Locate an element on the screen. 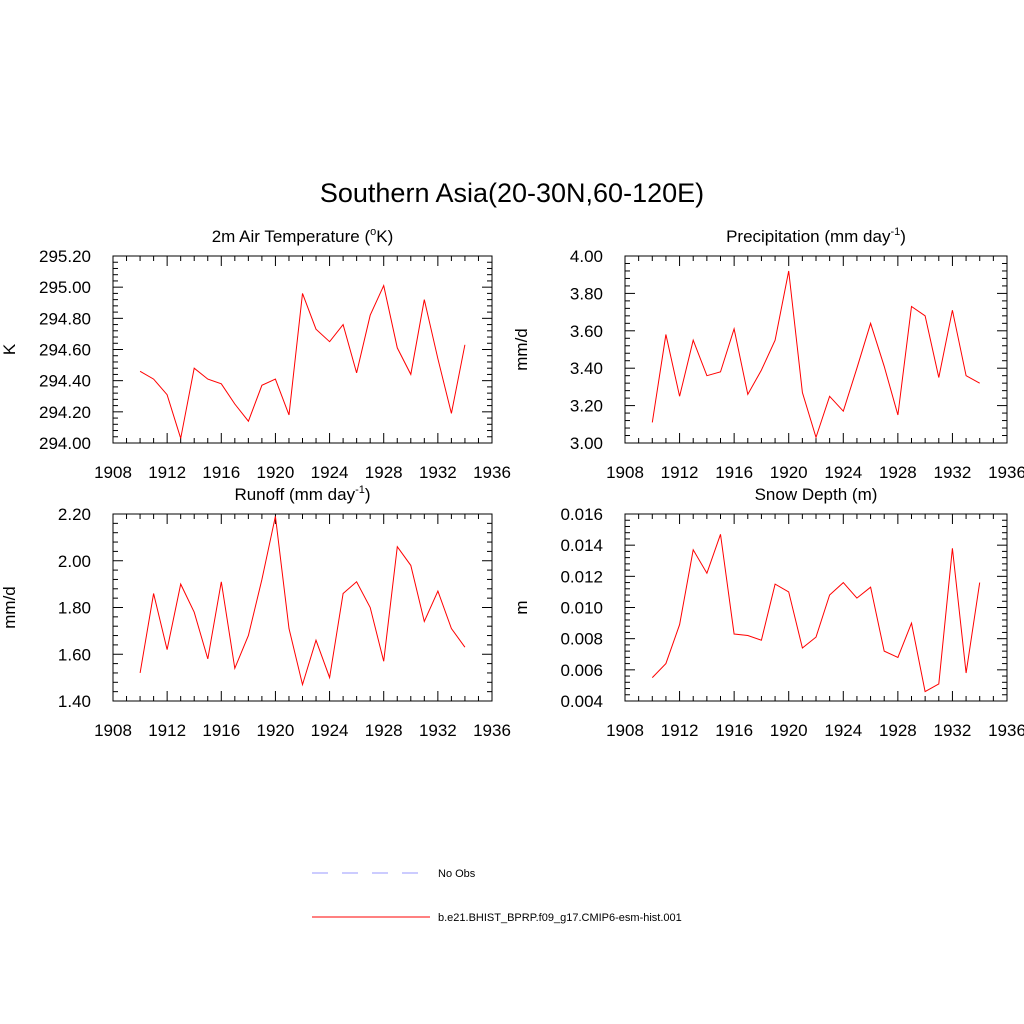 This screenshot has height=1024, width=1024. y-tick-label: 0.004 is located at coordinates (581, 701).